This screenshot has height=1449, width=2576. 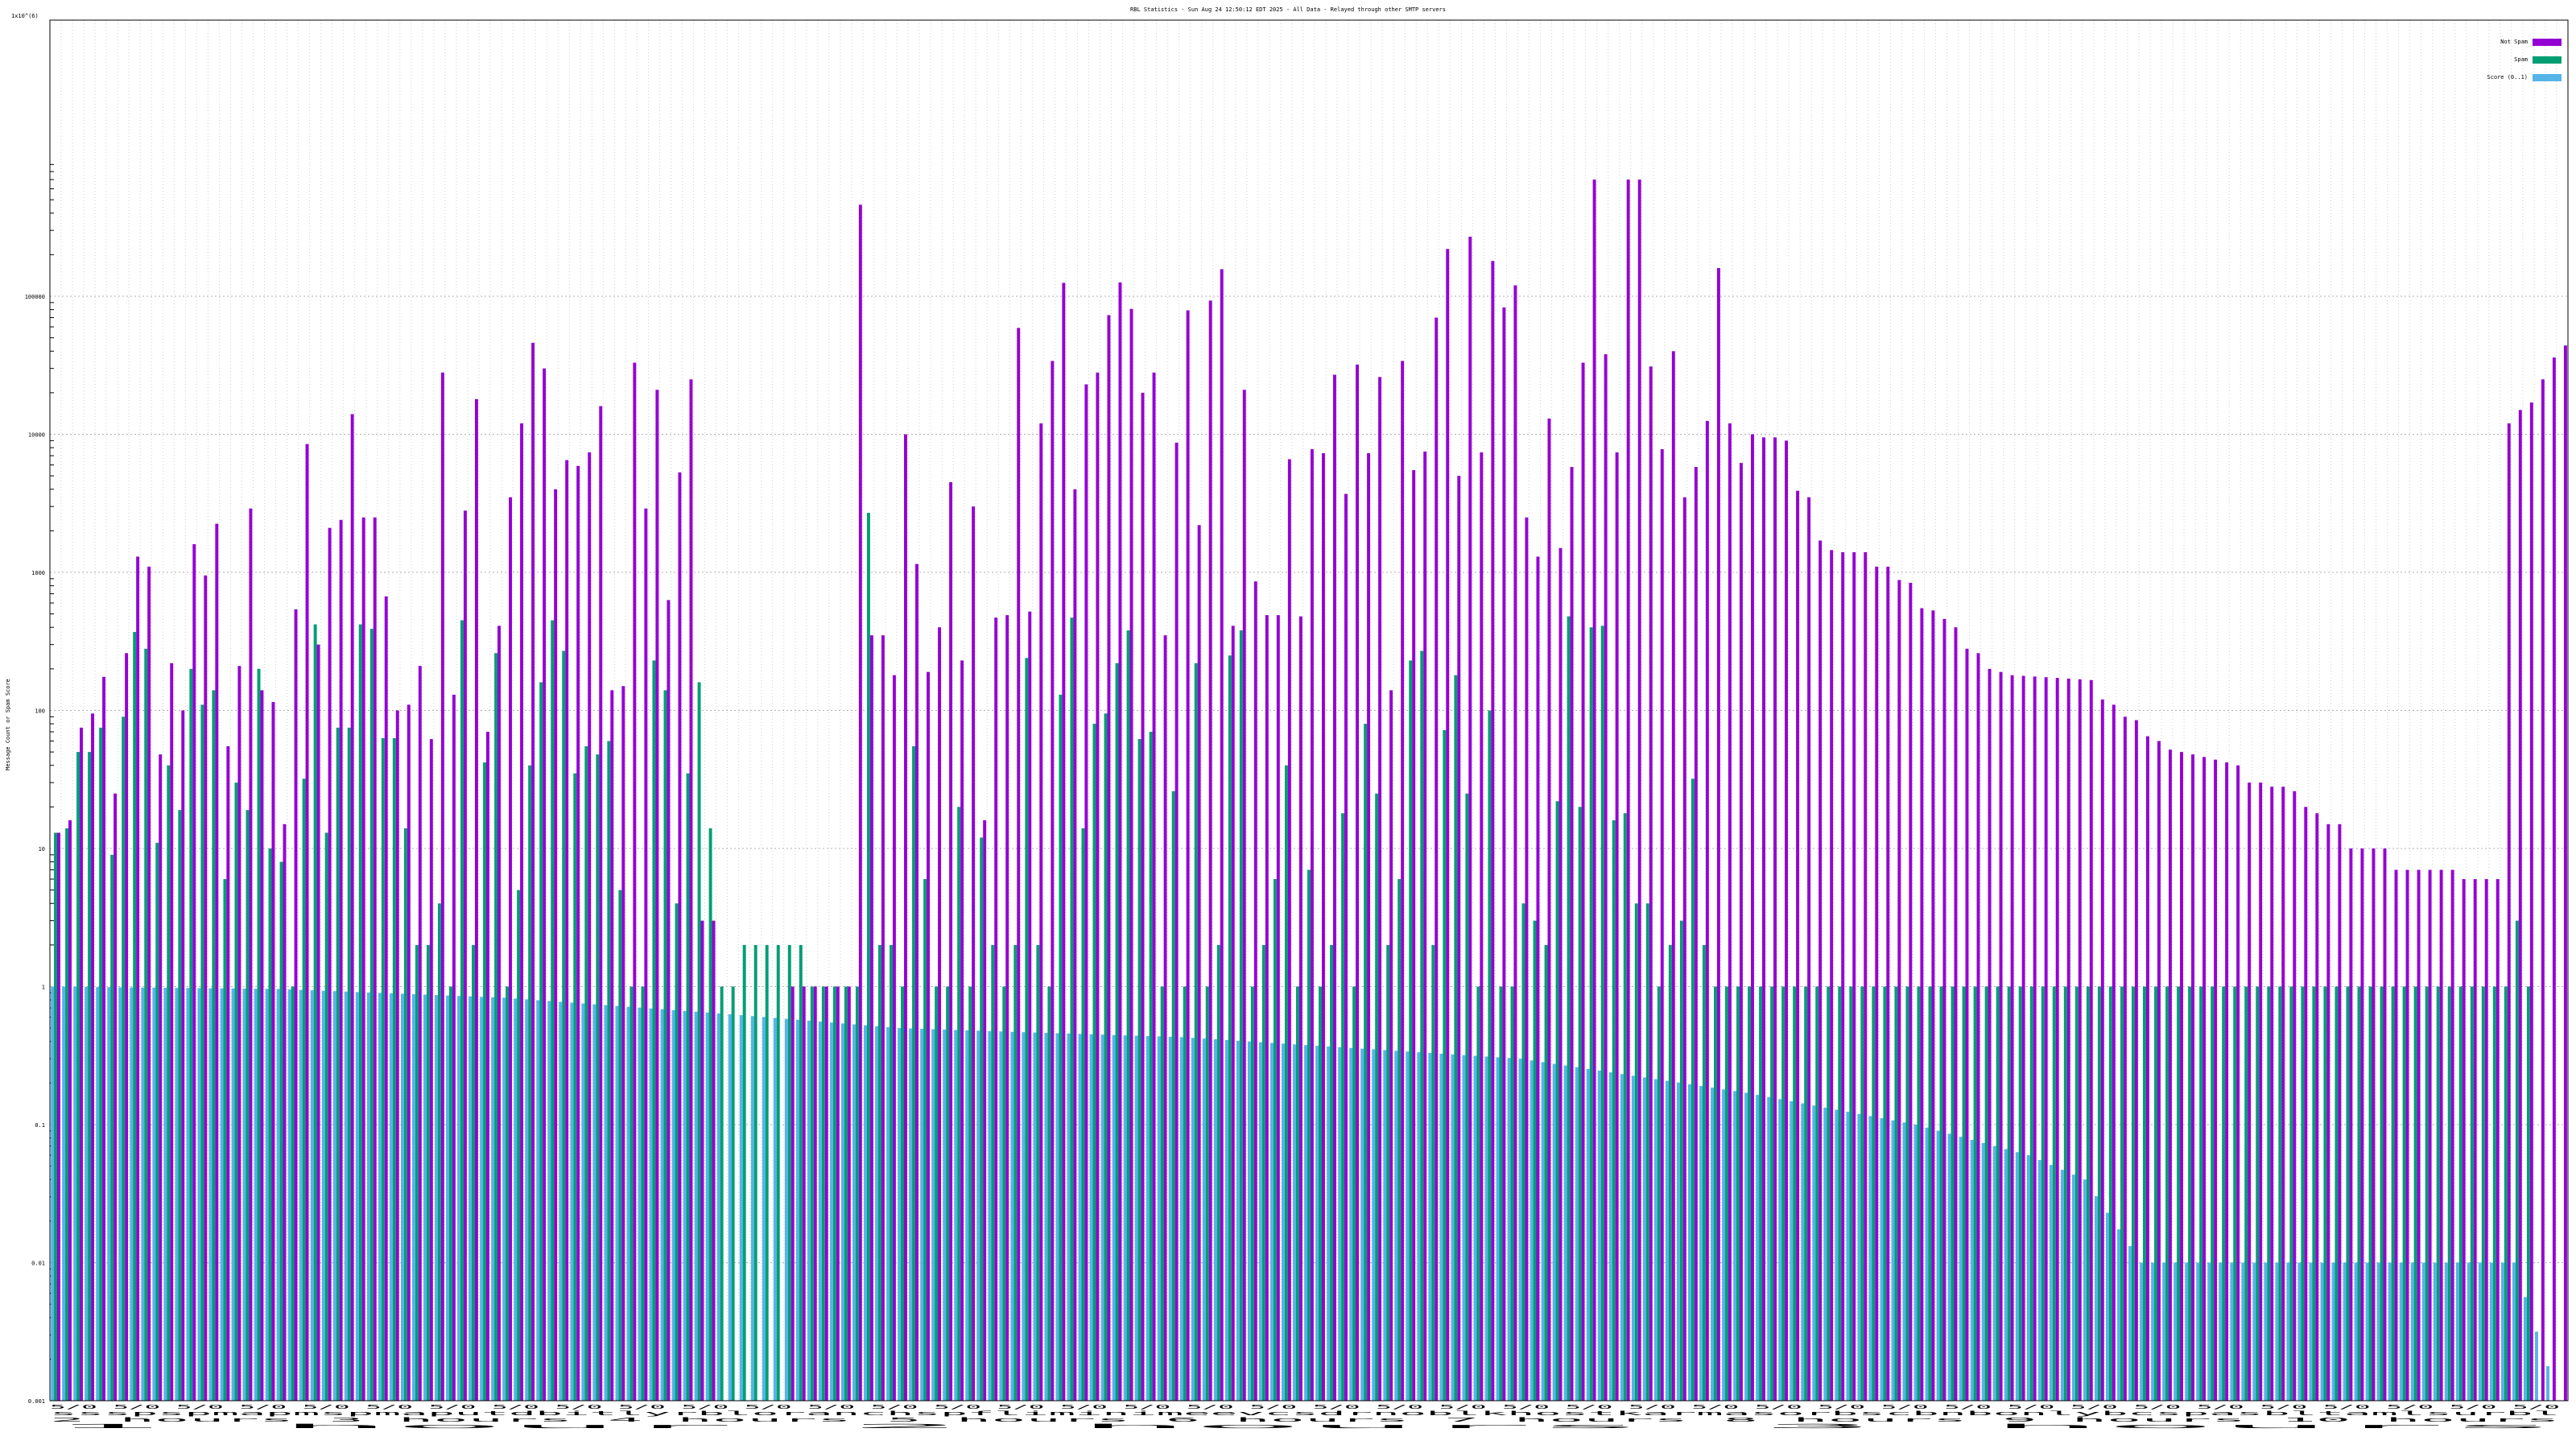 What do you see at coordinates (2547, 77) in the screenshot?
I see `legend-swatch` at bounding box center [2547, 77].